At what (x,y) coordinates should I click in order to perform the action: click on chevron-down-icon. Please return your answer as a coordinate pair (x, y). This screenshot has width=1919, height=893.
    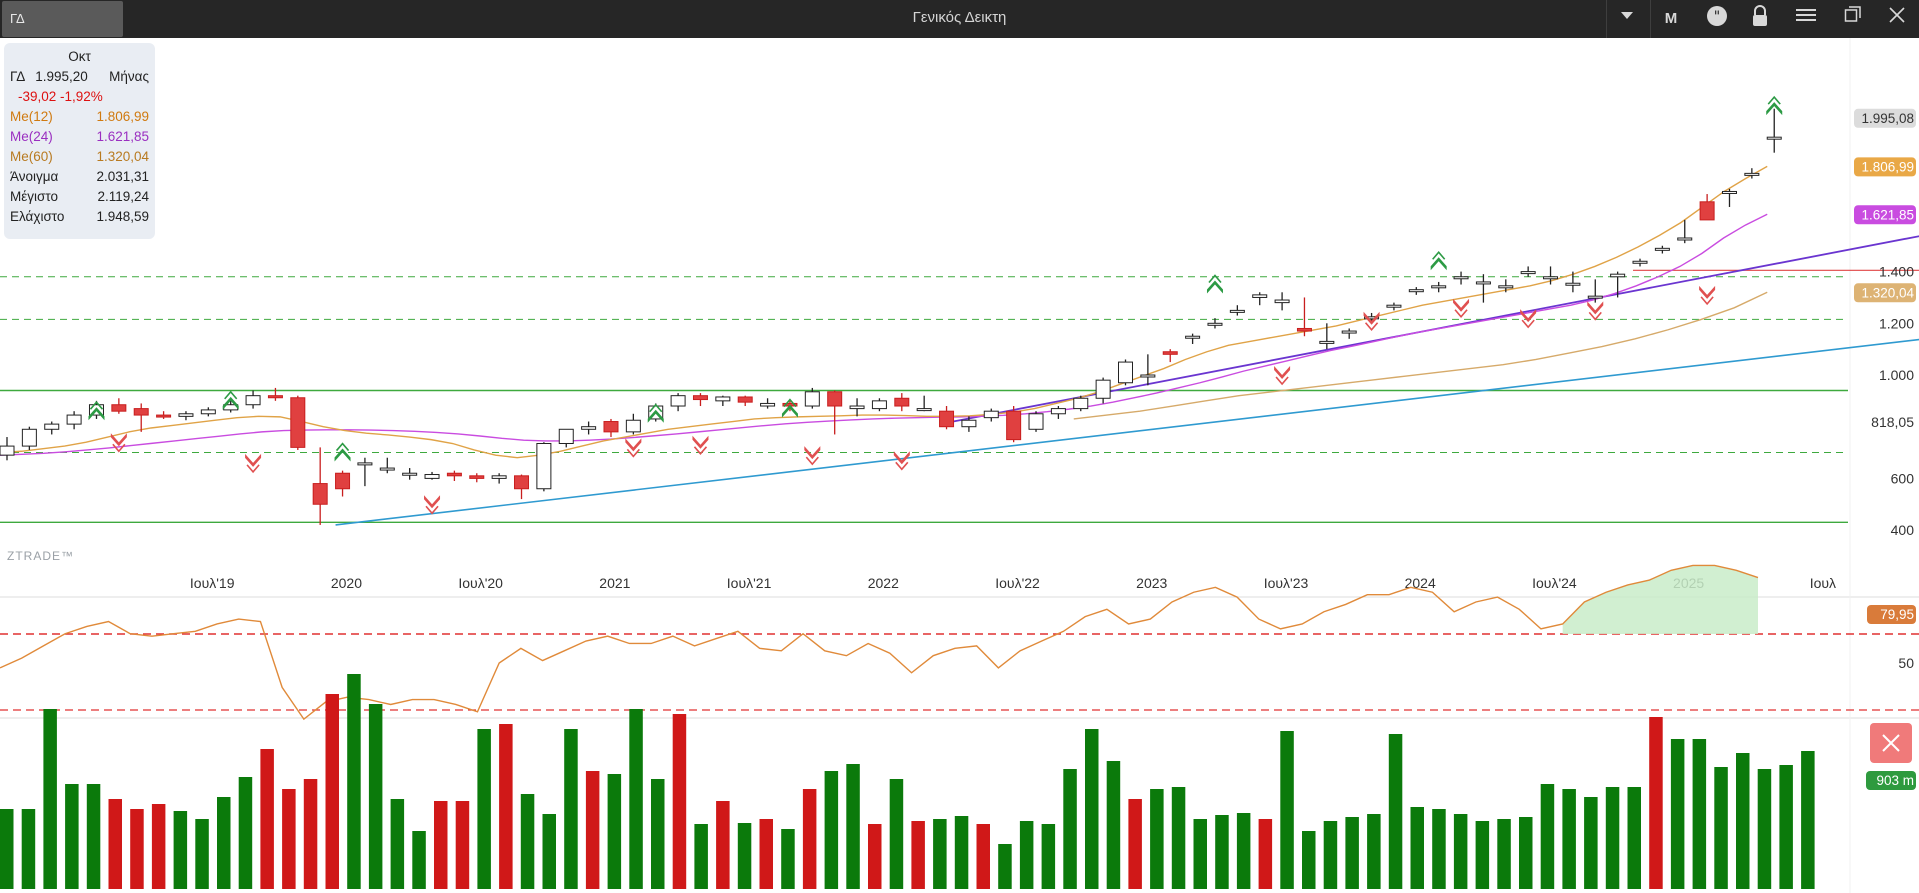
    Looking at the image, I should click on (1627, 19).